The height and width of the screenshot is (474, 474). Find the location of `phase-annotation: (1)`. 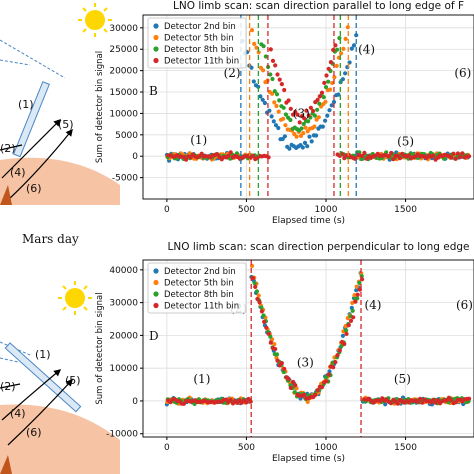

phase-annotation: (1) is located at coordinates (198, 140).